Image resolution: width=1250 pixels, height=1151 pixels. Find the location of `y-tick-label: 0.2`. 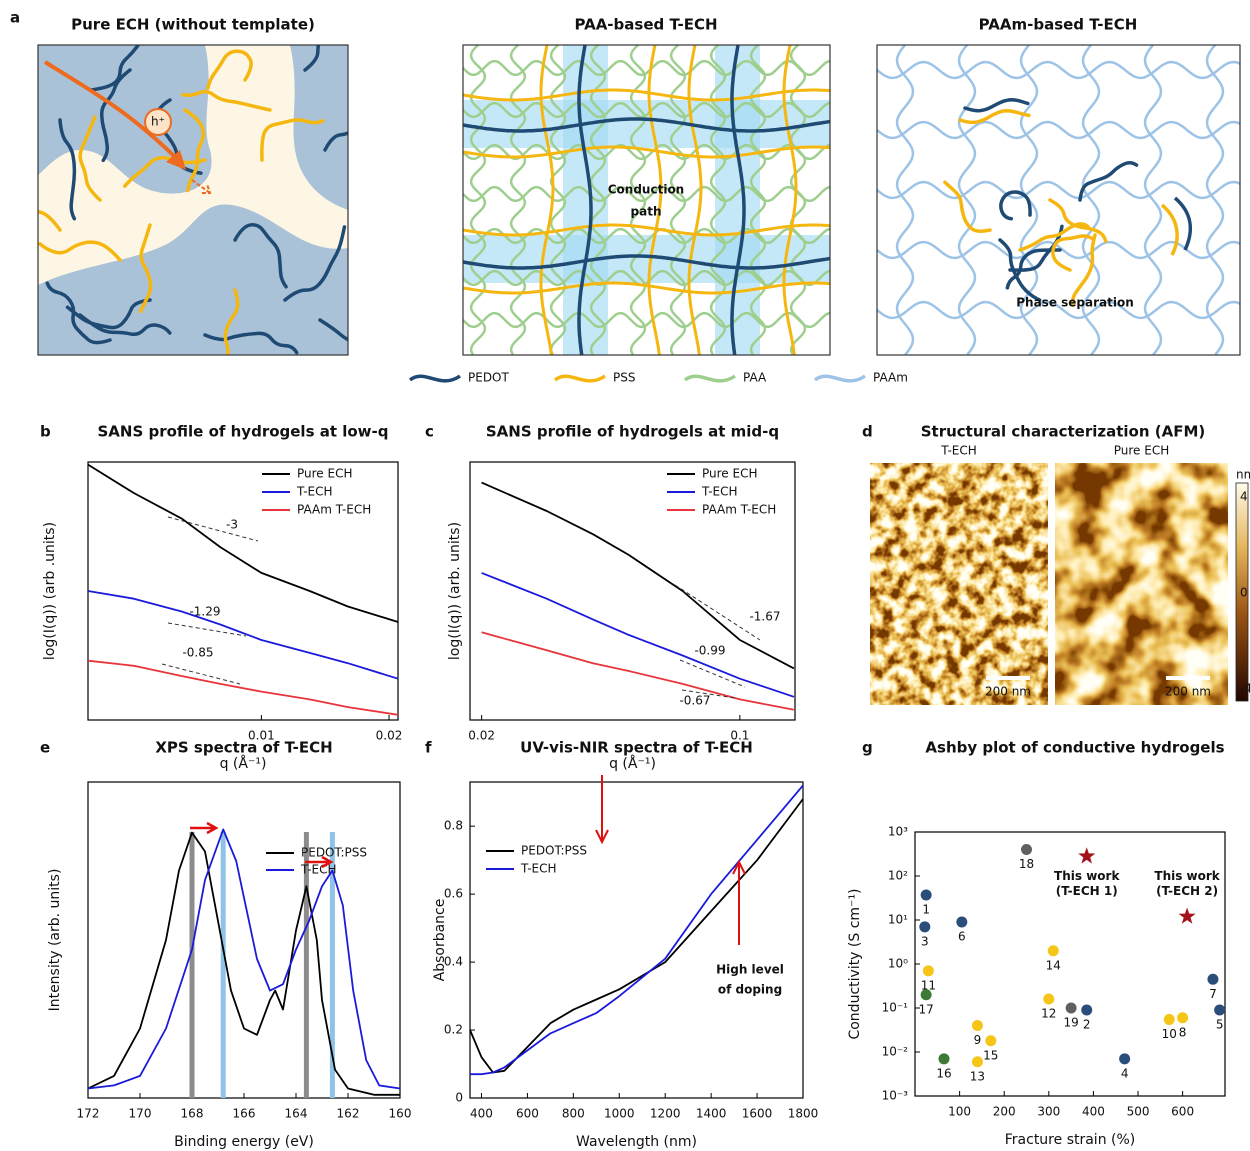

y-tick-label: 0.2 is located at coordinates (453, 1030).